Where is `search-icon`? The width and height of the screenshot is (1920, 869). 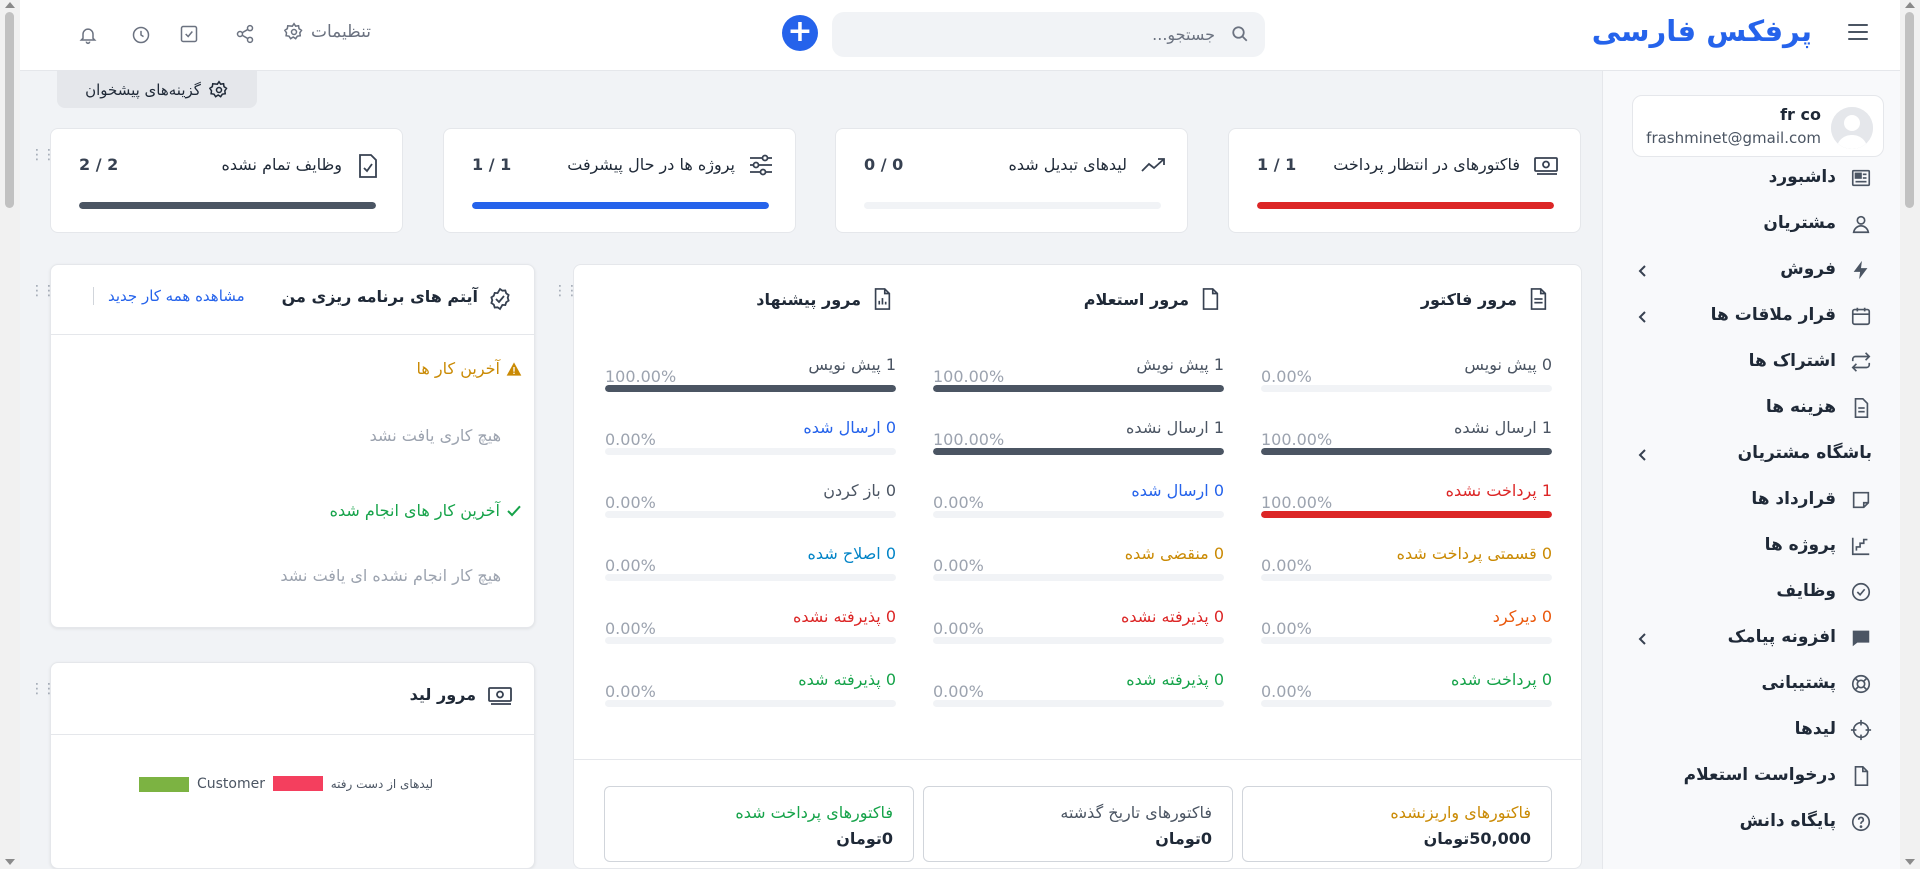
search-icon is located at coordinates (1240, 34).